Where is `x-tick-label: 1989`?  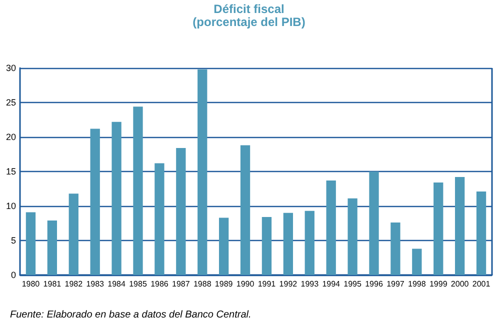 x-tick-label: 1989 is located at coordinates (224, 284).